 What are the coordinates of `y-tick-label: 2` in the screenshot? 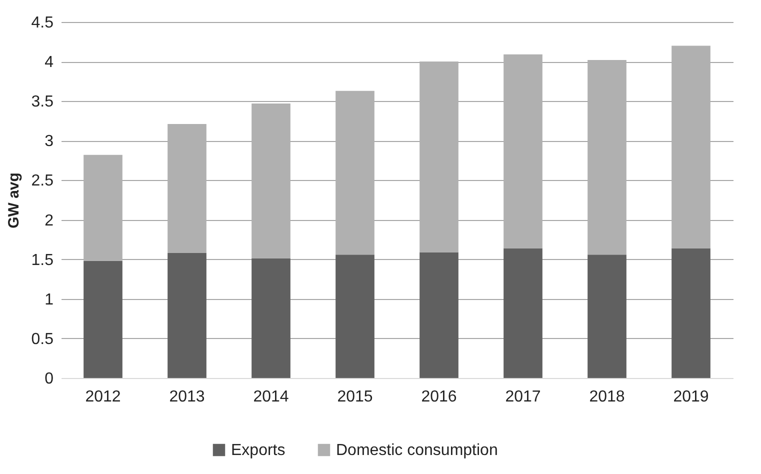 It's located at (49, 221).